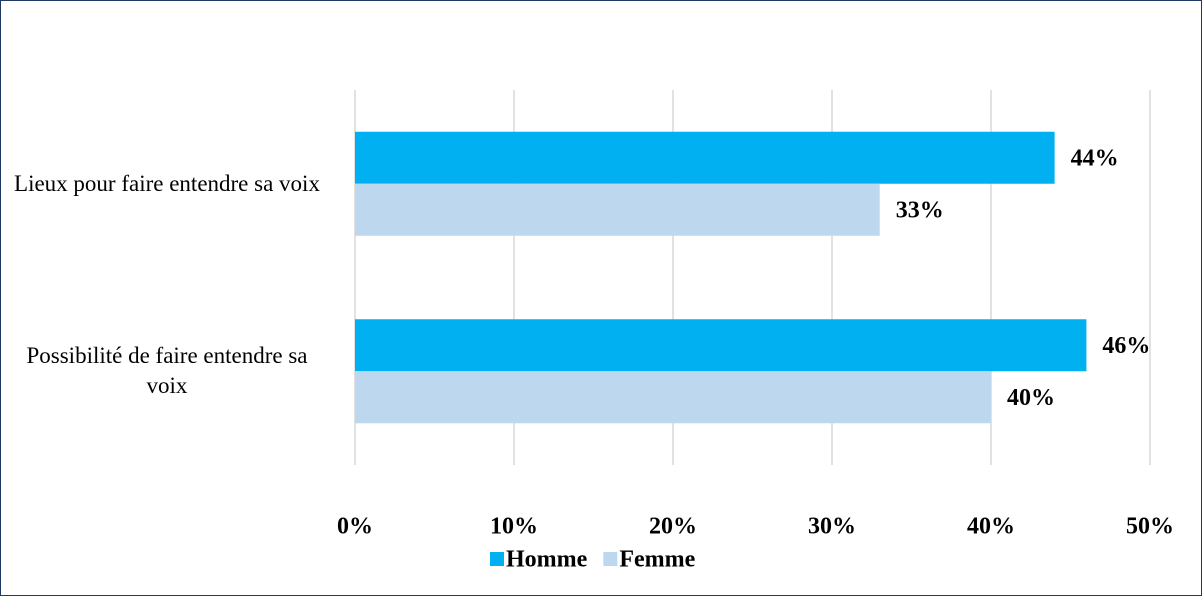  Describe the element at coordinates (1095, 158) in the screenshot. I see `data-label: 44%` at that location.